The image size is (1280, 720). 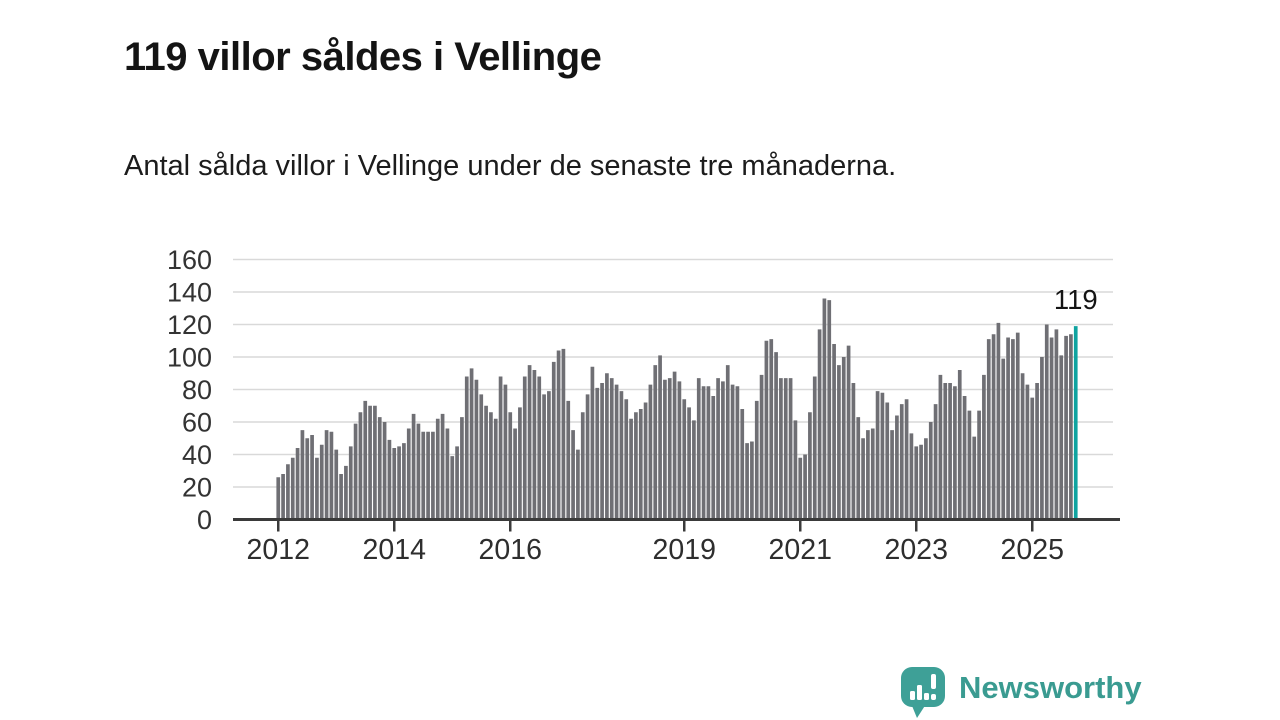 I want to click on highlighted-bar, so click(x=1075, y=423).